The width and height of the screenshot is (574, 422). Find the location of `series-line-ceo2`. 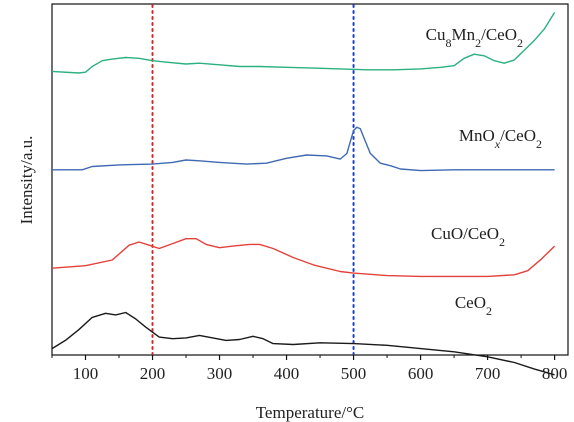

series-line-ceo2 is located at coordinates (303, 343).